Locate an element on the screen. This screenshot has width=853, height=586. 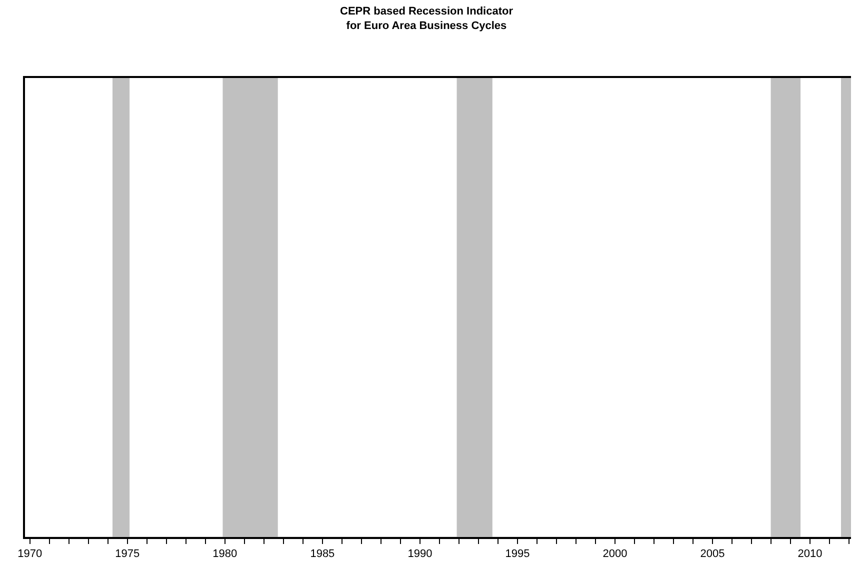
x-tick-label: 1985 is located at coordinates (322, 554).